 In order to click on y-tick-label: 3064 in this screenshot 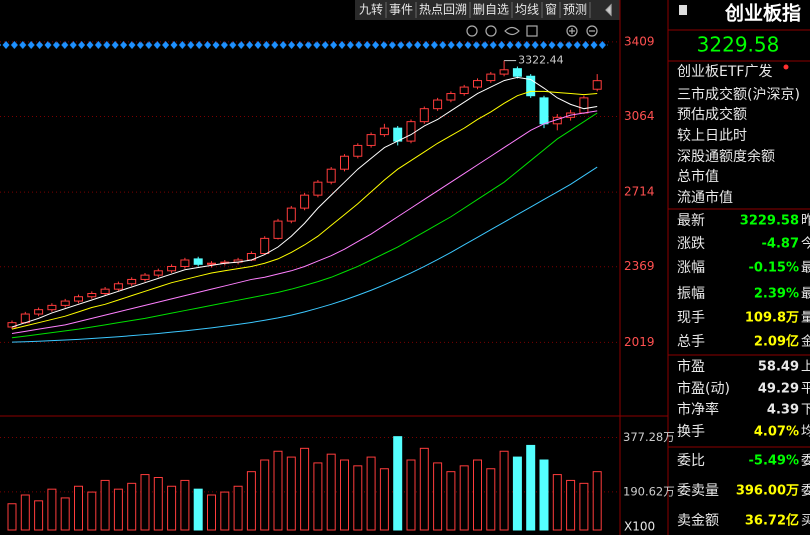, I will do `click(639, 116)`.